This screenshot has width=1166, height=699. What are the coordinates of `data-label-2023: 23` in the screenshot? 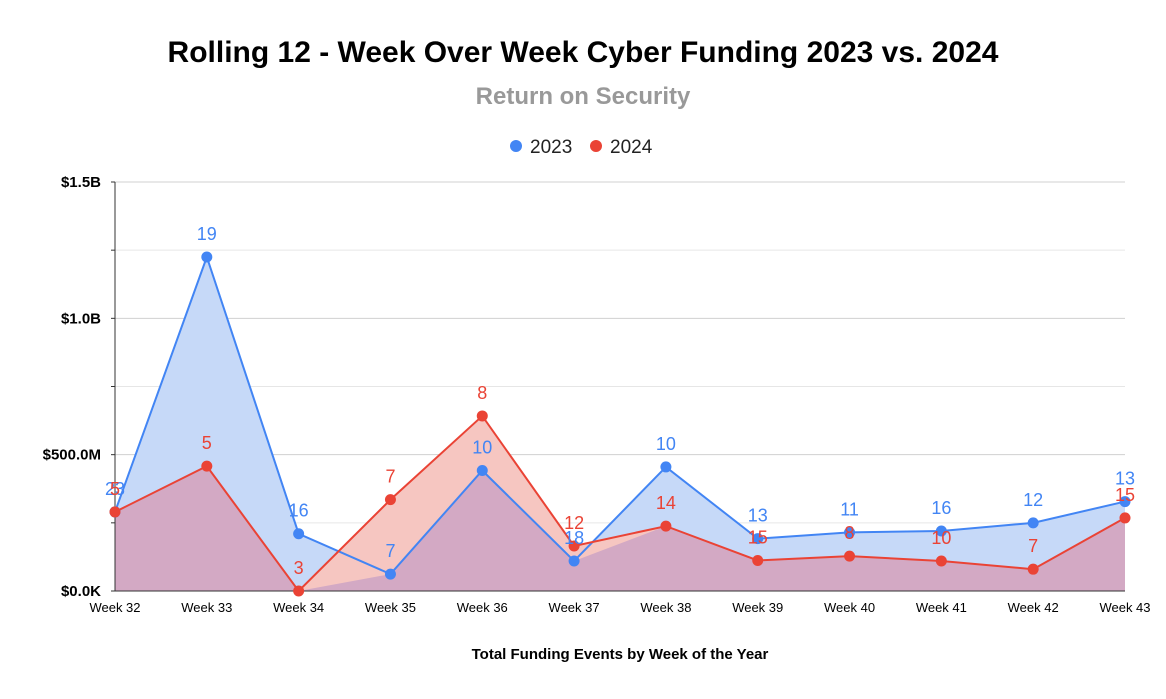 It's located at (115, 489).